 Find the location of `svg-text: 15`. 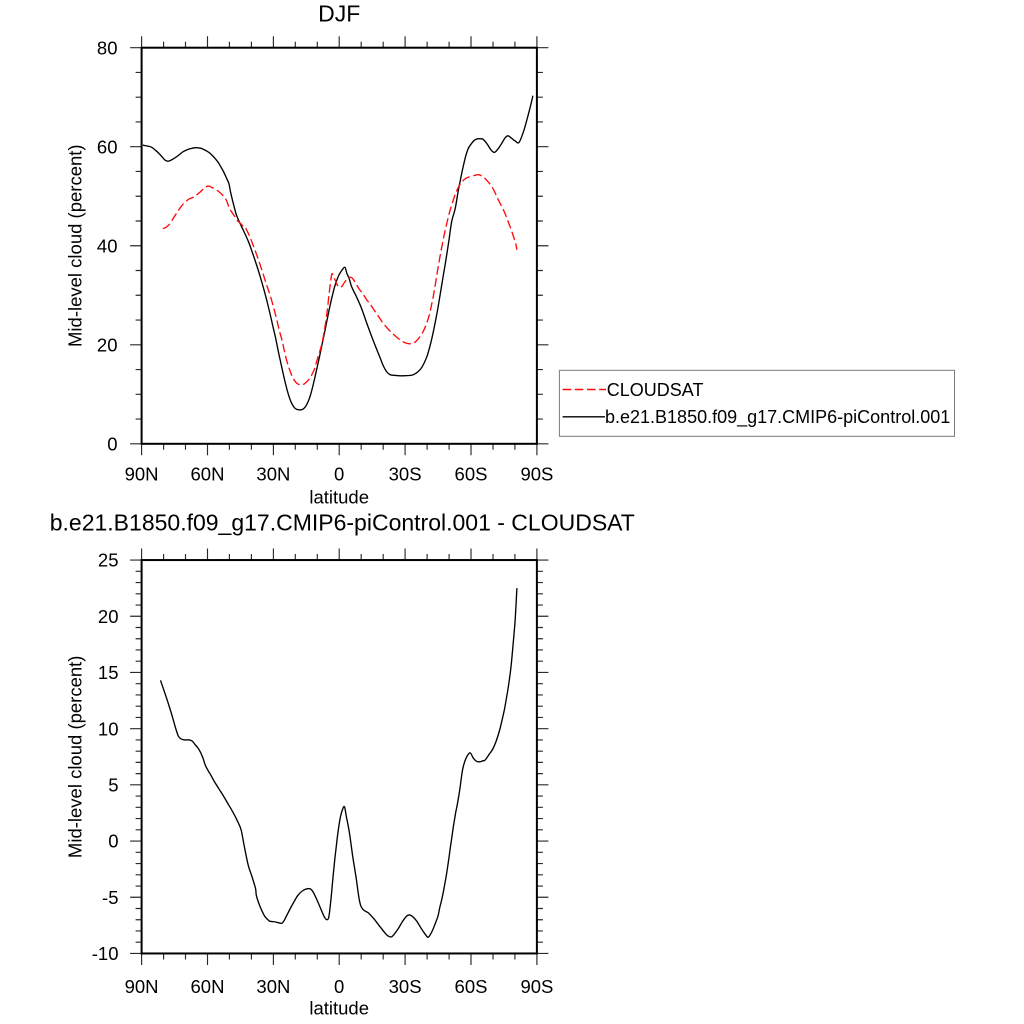

svg-text: 15 is located at coordinates (108, 672).